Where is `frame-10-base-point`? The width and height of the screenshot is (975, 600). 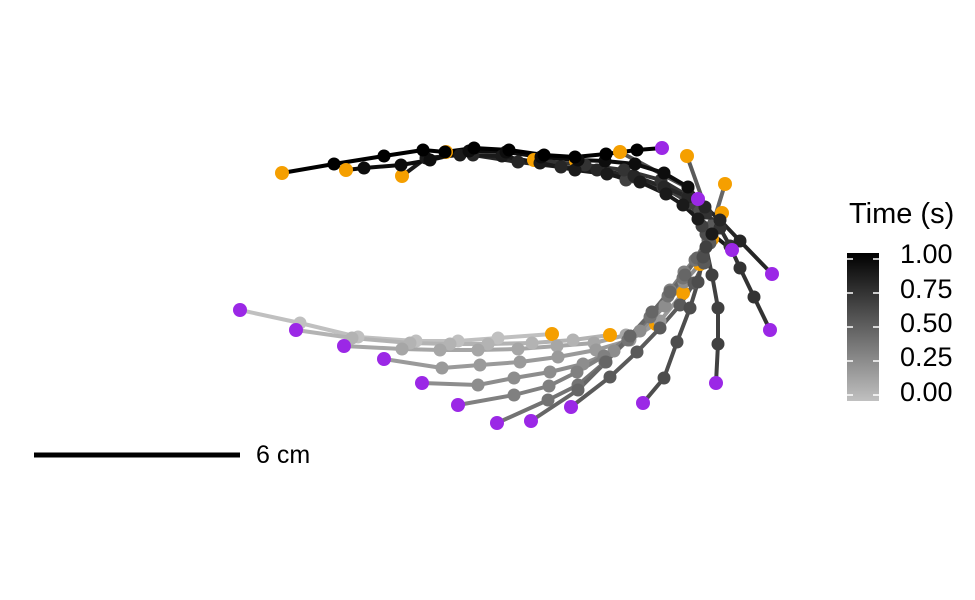 frame-10-base-point is located at coordinates (716, 383).